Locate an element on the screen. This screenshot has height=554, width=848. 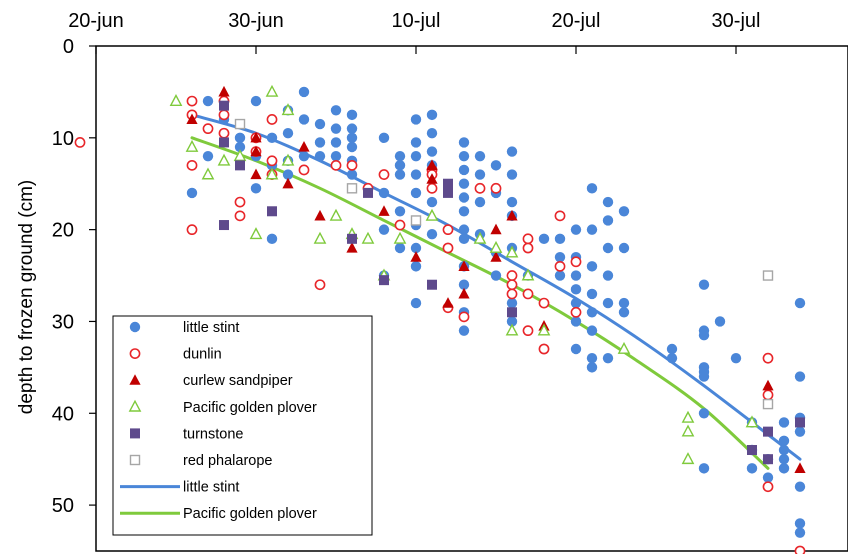
x-tick-label: 10-jul is located at coordinates (416, 21).